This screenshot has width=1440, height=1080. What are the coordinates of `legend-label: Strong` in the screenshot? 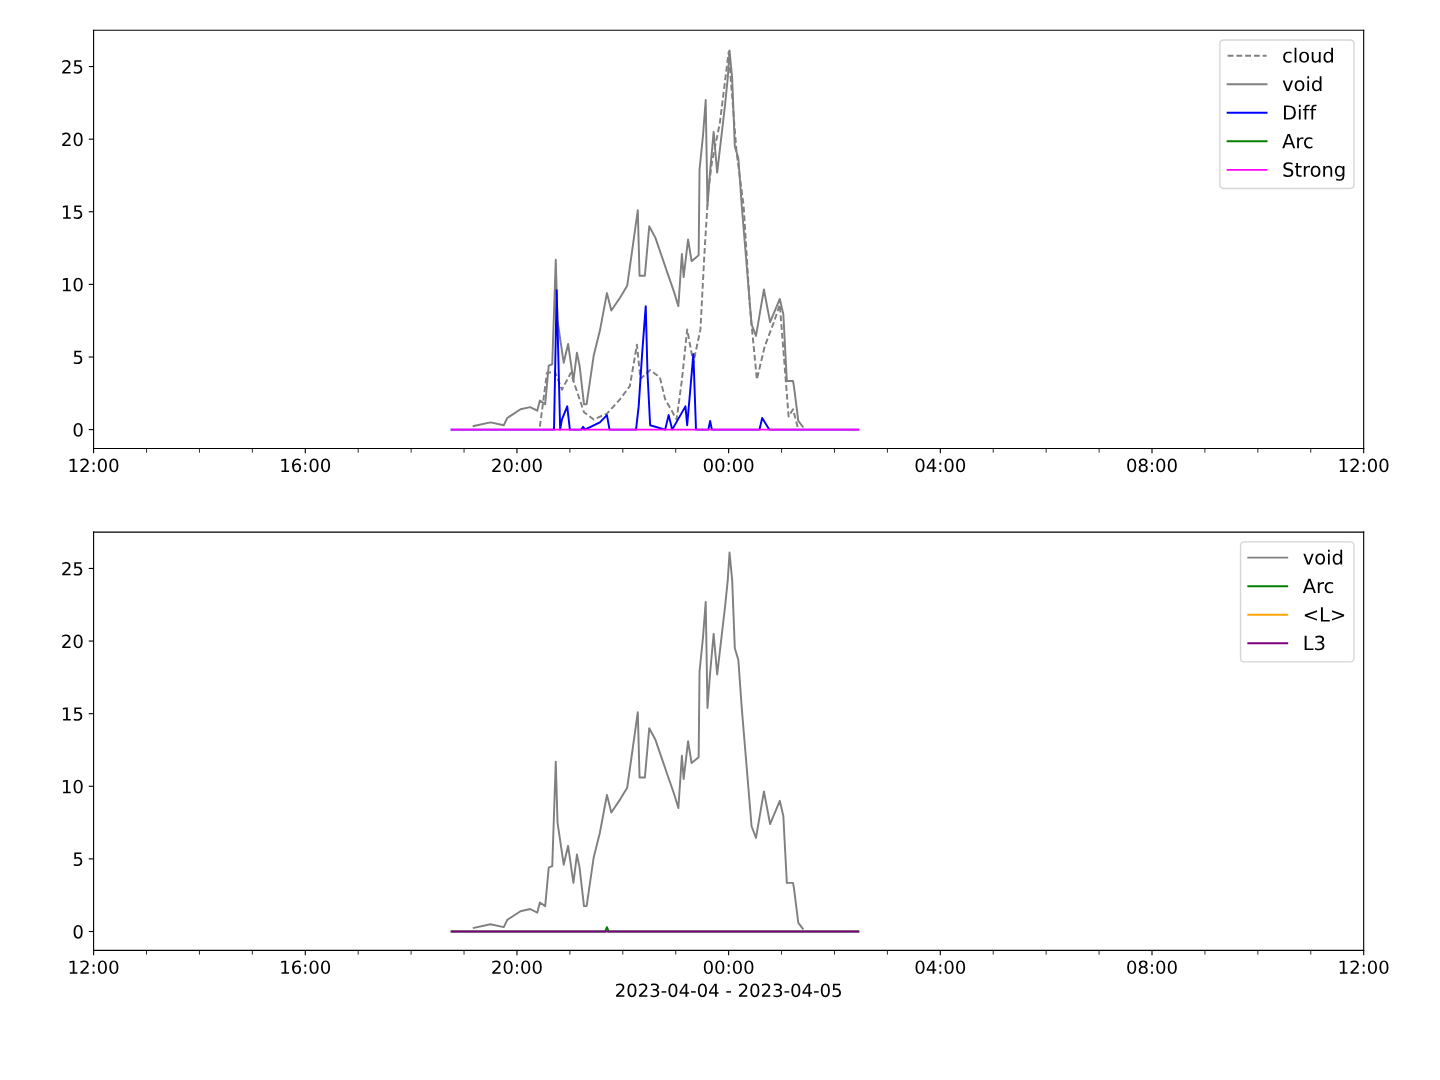 It's located at (1314, 171).